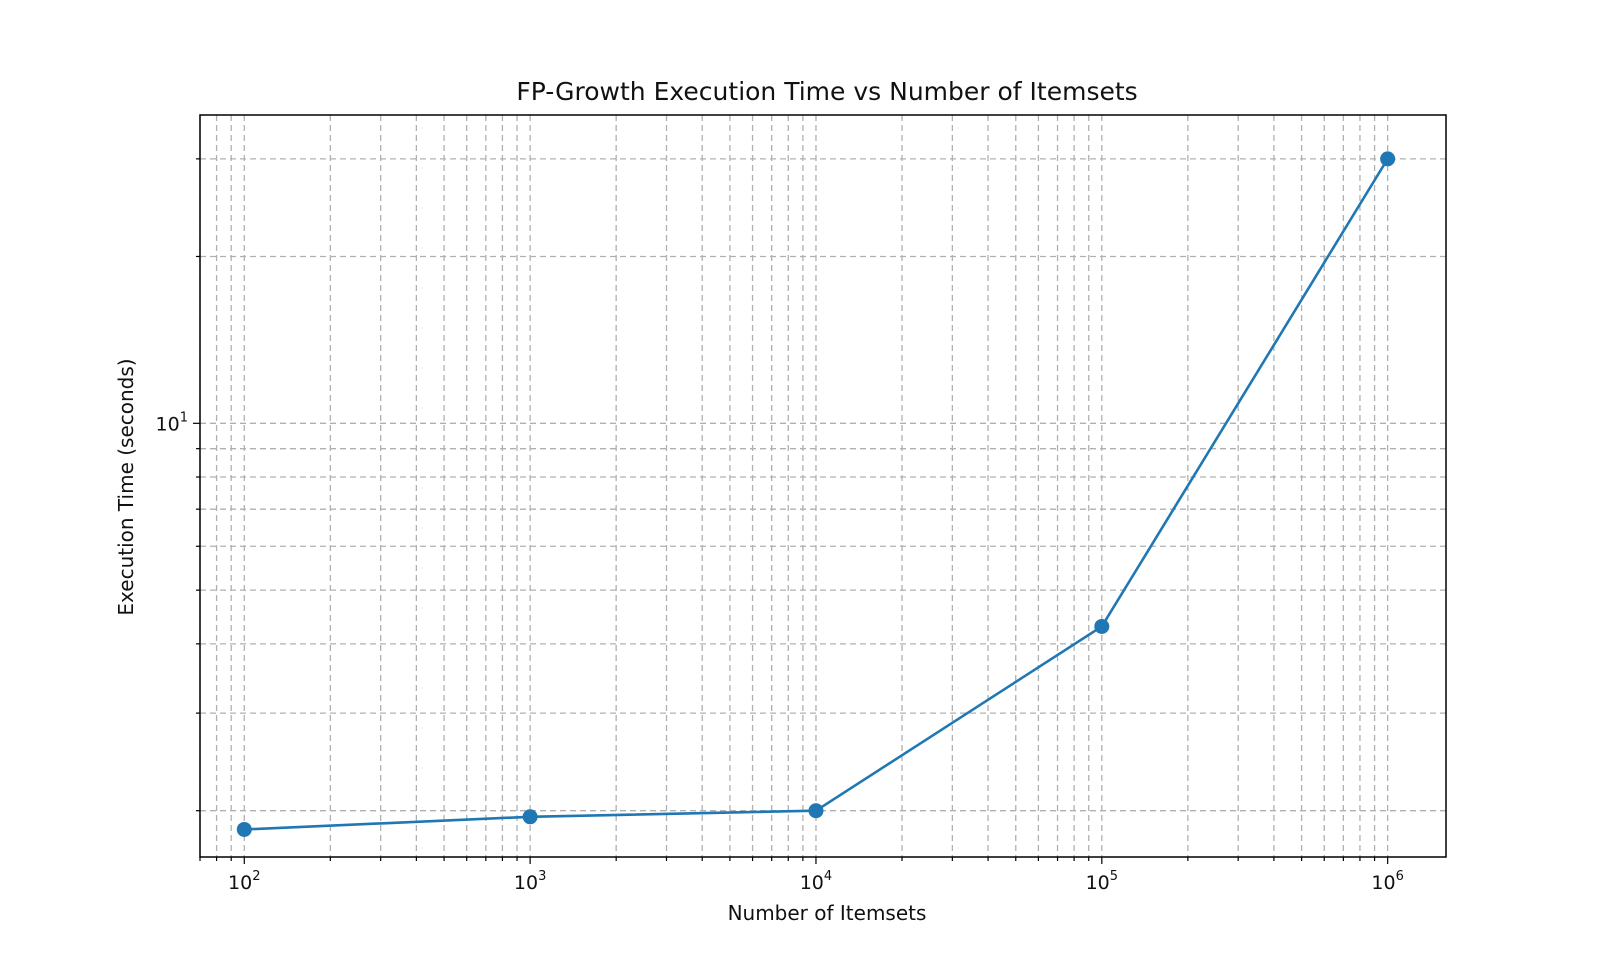 The height and width of the screenshot is (960, 1600). Describe the element at coordinates (530, 881) in the screenshot. I see `x-tick-label: 10³` at that location.